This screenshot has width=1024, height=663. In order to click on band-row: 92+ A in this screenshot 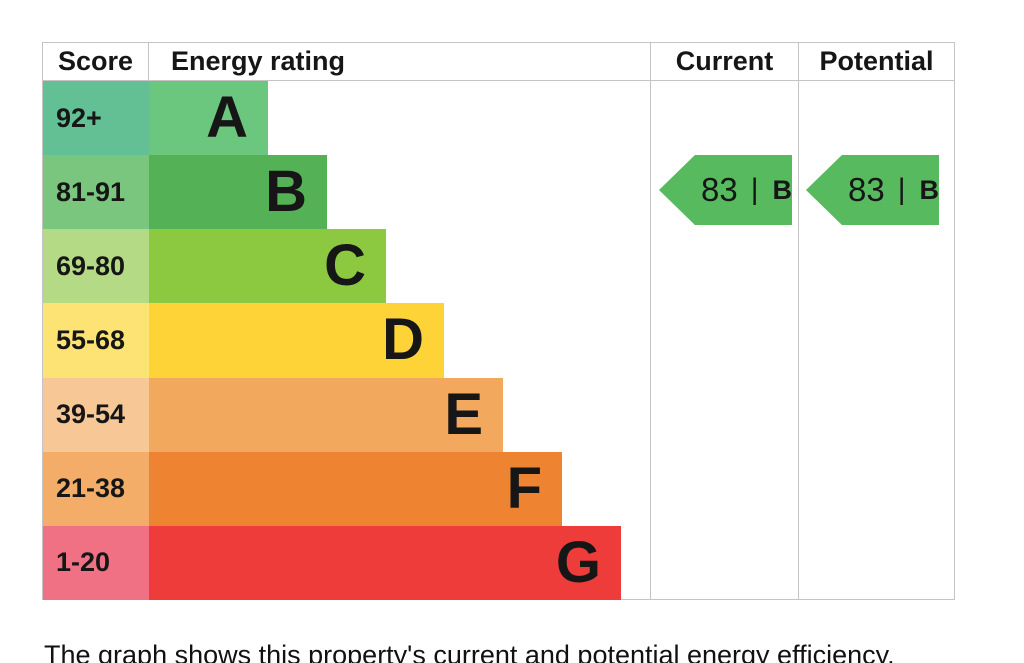, I will do `click(498, 118)`.